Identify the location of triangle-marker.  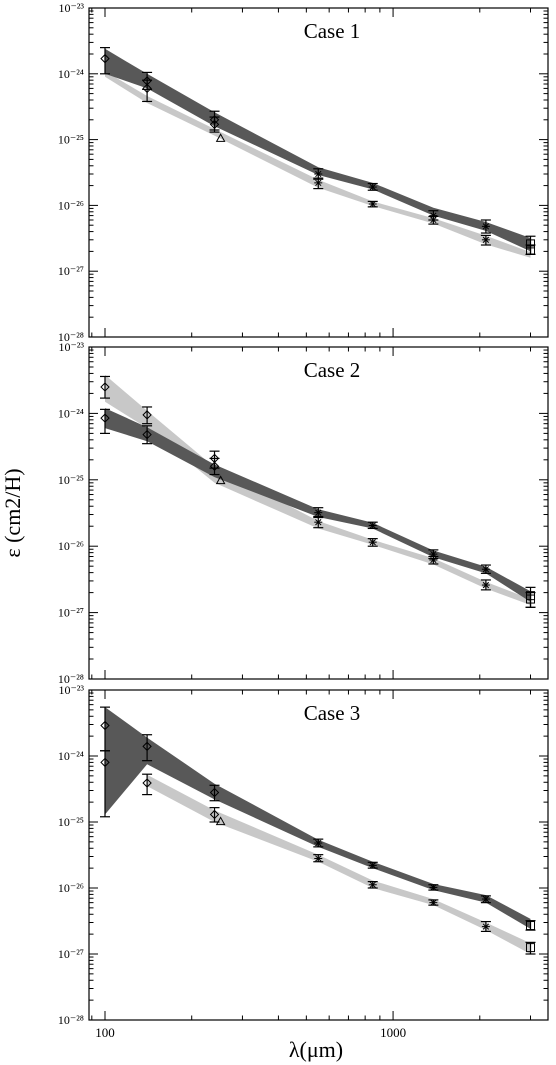
(220, 137).